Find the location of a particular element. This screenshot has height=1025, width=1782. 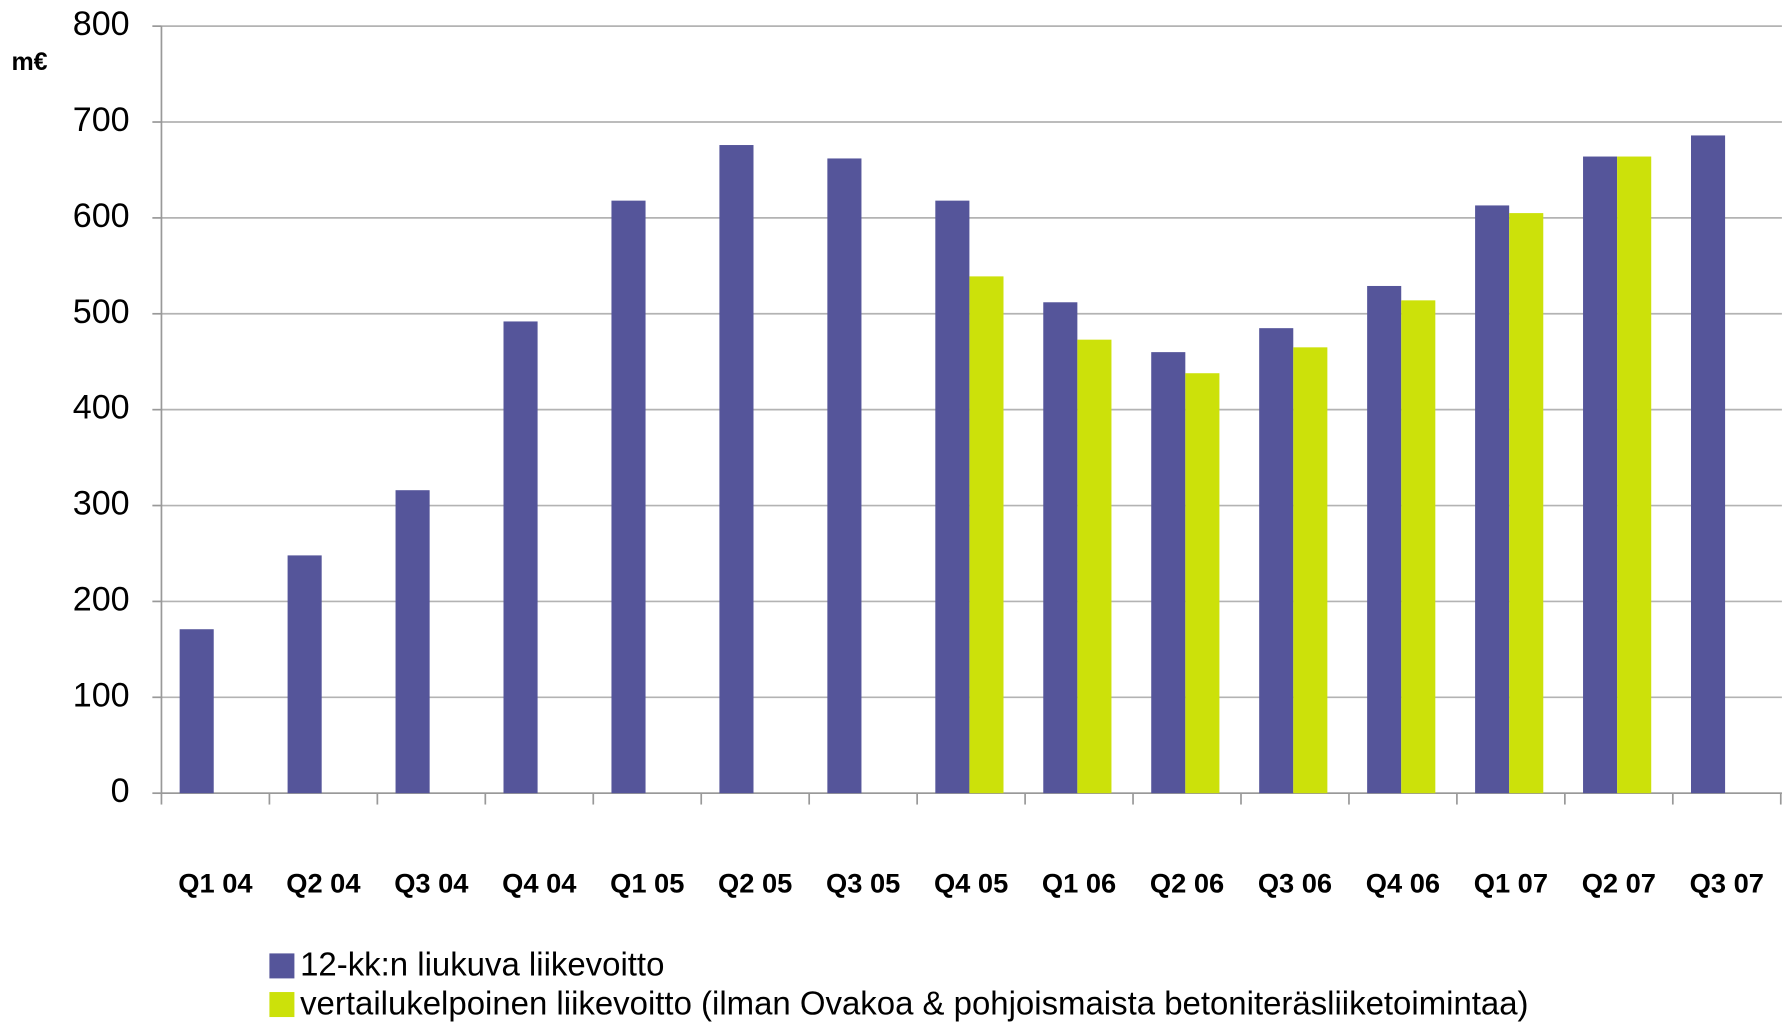

x-tick-label: Q1 06 is located at coordinates (1079, 882).